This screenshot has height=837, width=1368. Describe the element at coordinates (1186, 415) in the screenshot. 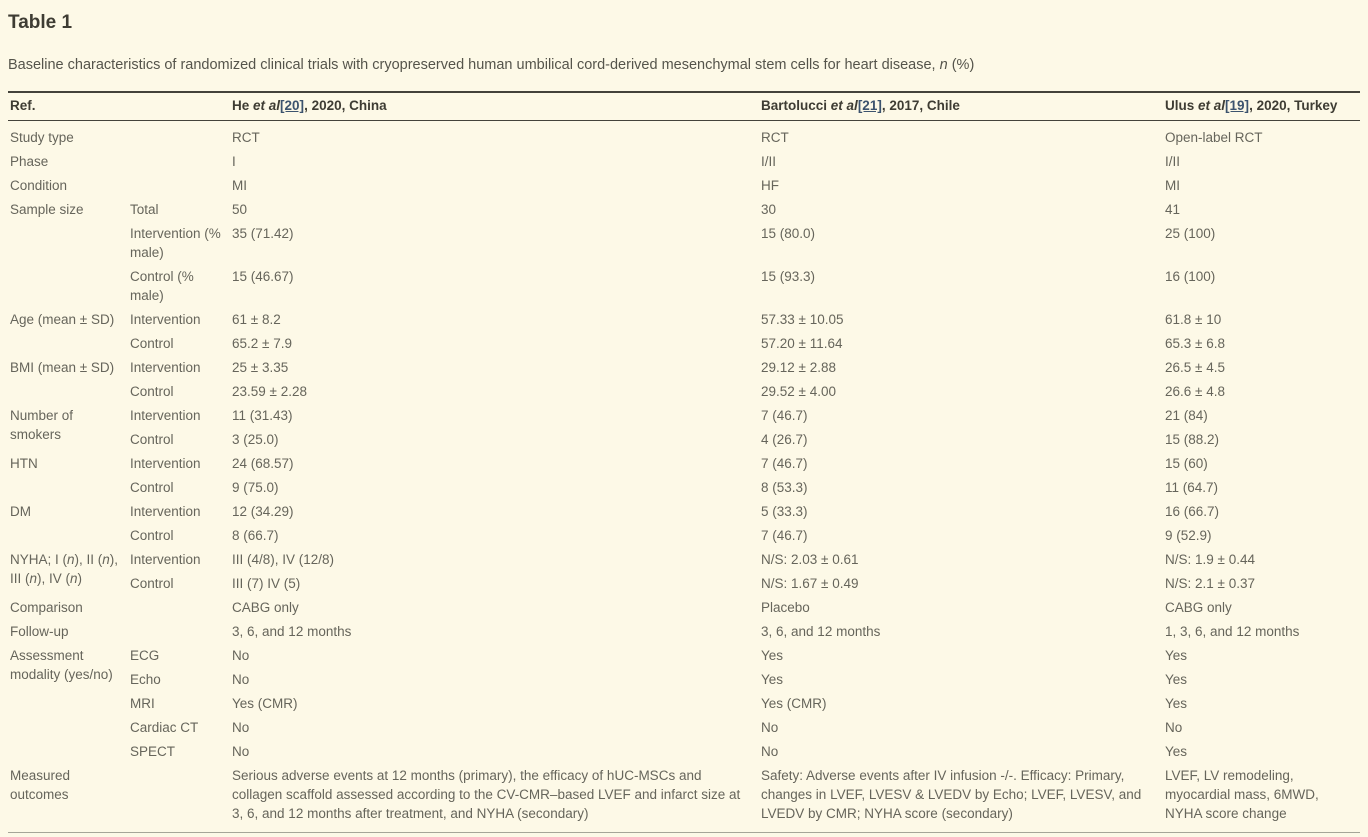

I see `table-cell-study-3: 21 (84)` at that location.